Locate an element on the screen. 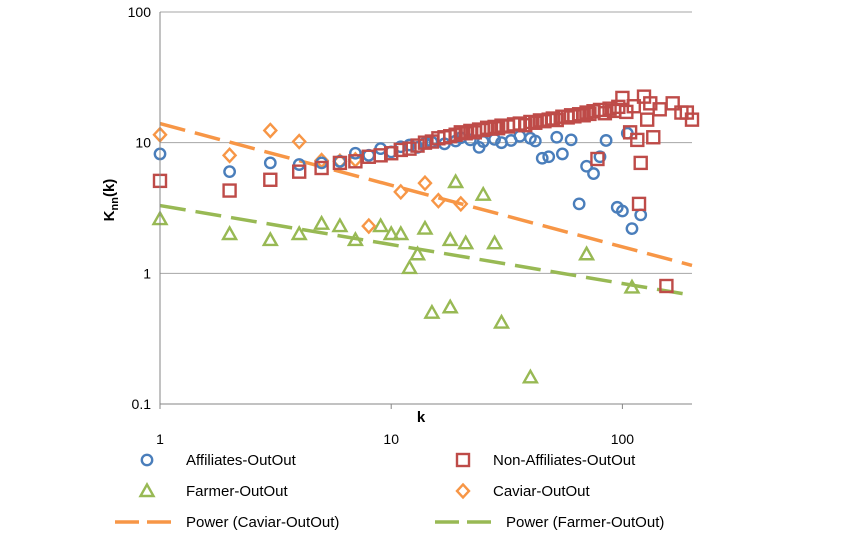 The height and width of the screenshot is (549, 843). legend-item: Non-Affiliates-OutOut is located at coordinates (545, 460).